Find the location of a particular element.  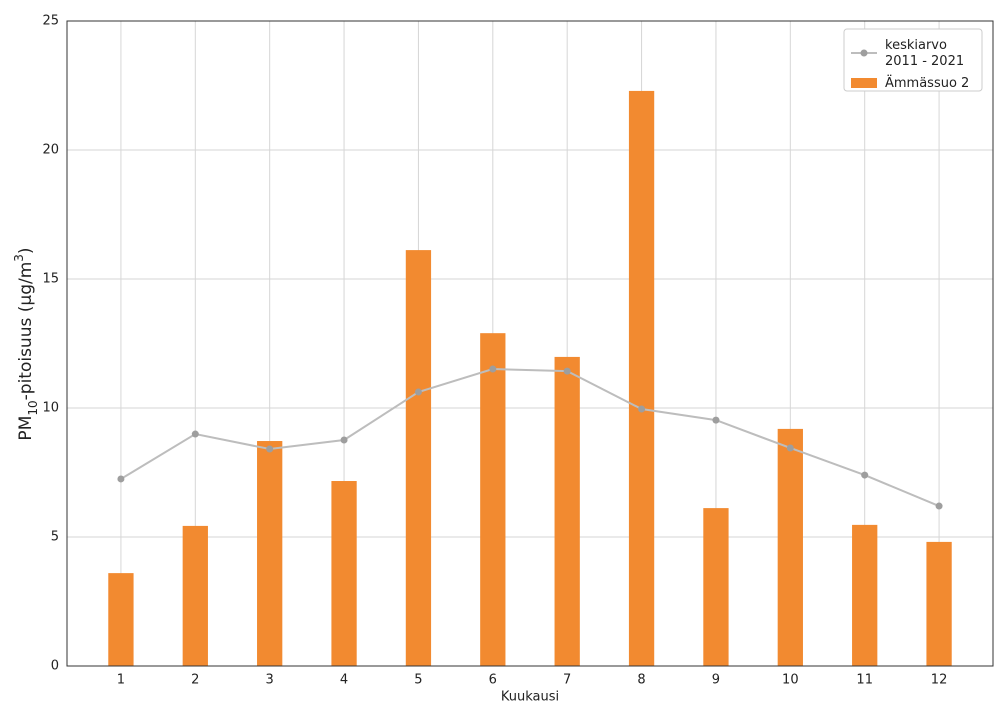

y-label-part: 10 is located at coordinates (33, 407).